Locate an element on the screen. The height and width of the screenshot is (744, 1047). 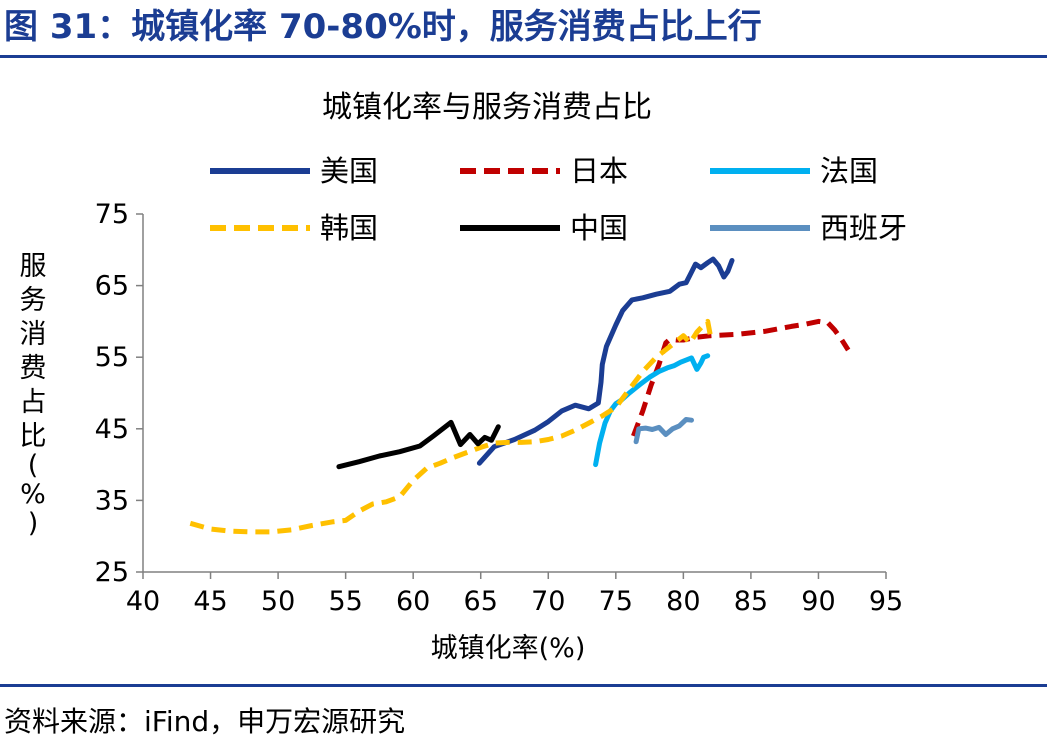
legend-label-6: 西班牙 is located at coordinates (863, 228).